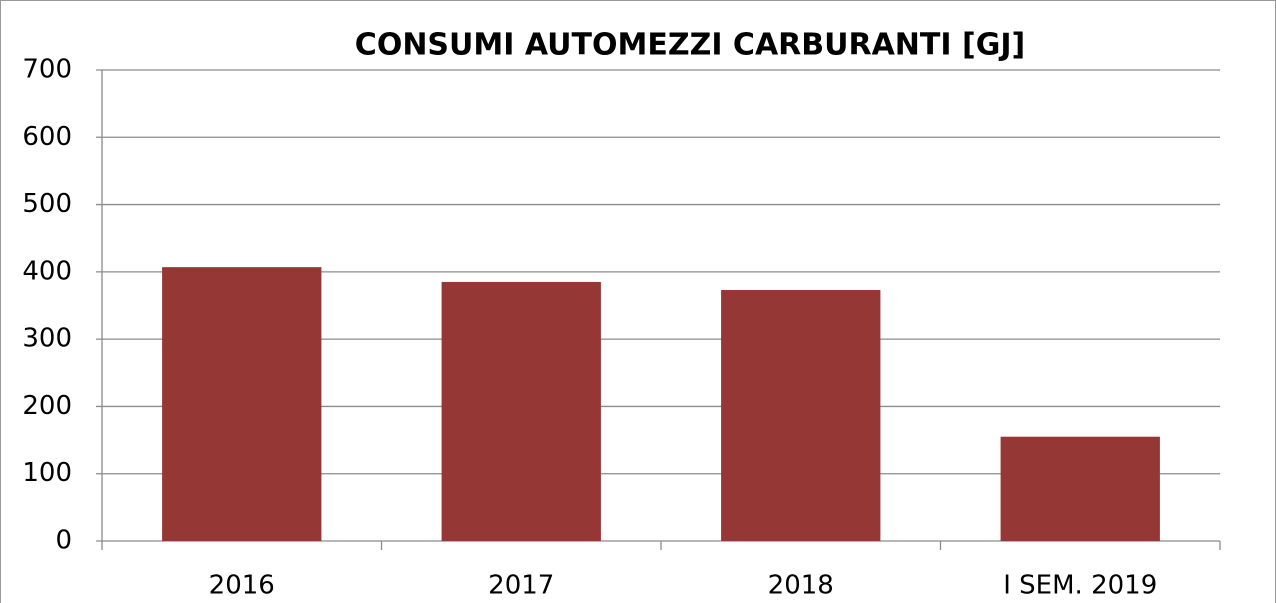  What do you see at coordinates (63, 541) in the screenshot?
I see `y-tick-label: 0` at bounding box center [63, 541].